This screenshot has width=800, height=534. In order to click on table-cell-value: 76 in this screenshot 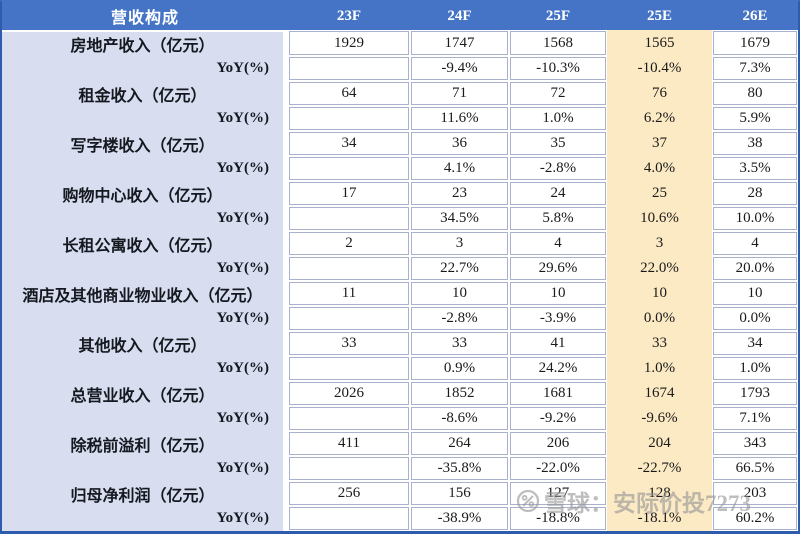, I will do `click(659, 93)`.